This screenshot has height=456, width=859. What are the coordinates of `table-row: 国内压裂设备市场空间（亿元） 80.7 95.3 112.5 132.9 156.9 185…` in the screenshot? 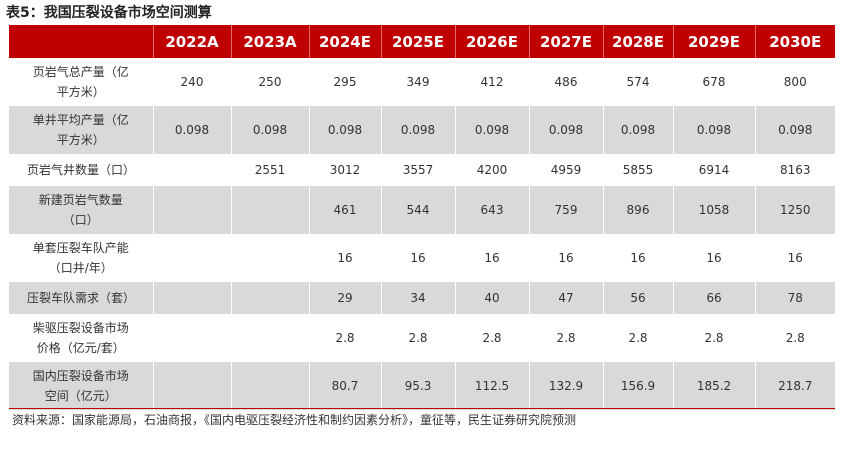 It's located at (422, 386).